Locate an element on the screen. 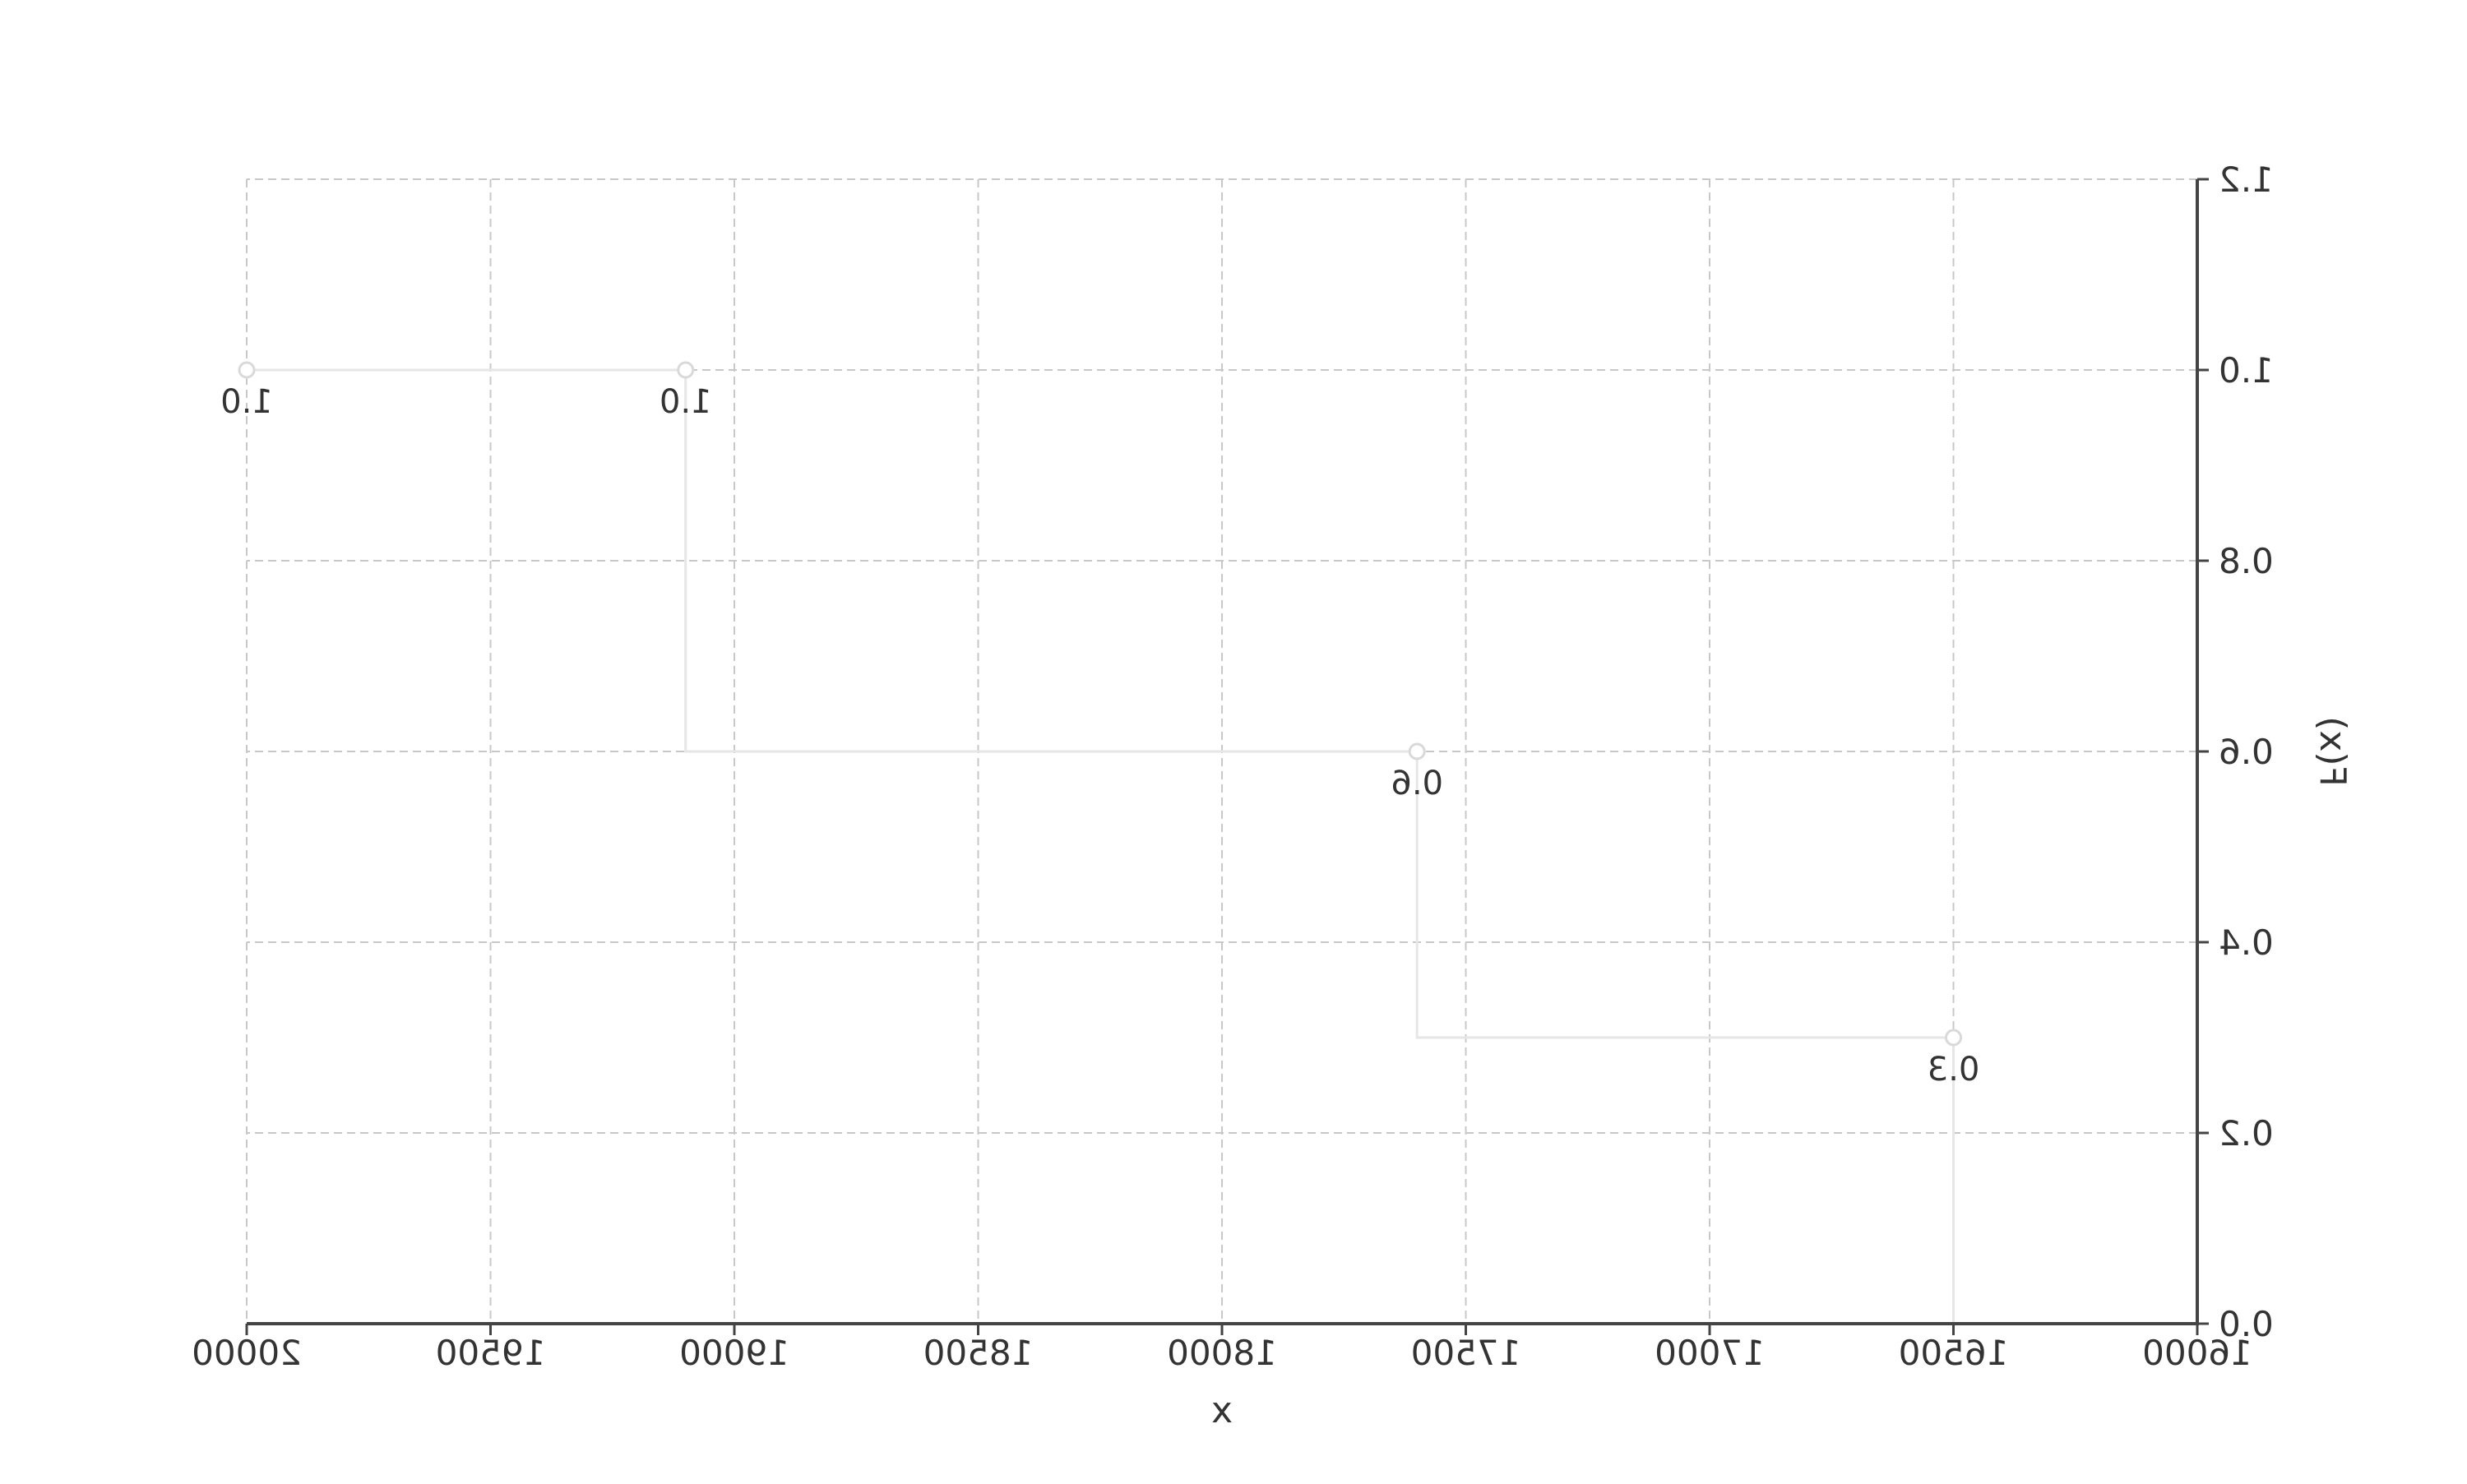 This screenshot has height=1484, width=2467. x-tick-label: 16500 is located at coordinates (1954, 1353).